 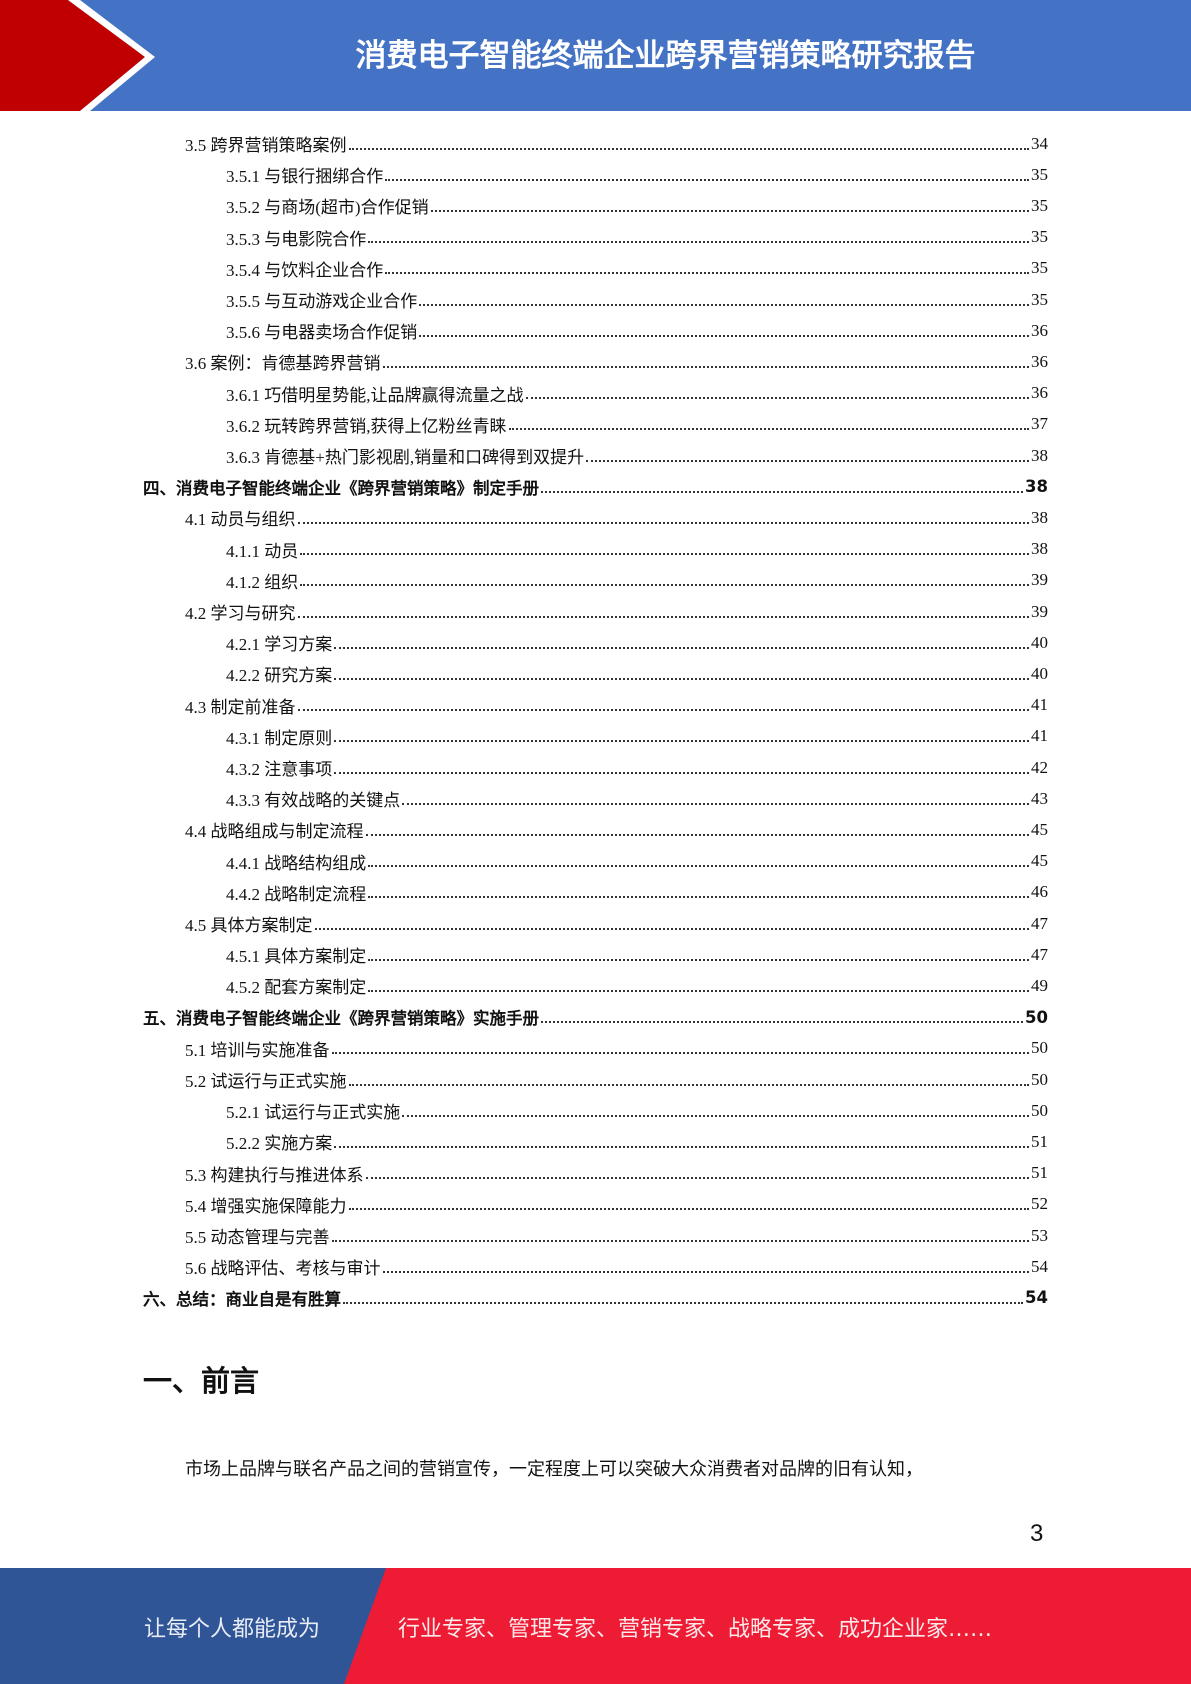 I want to click on toc-entry: 5.5 动态管理与完善 53, so click(x=616, y=1235).